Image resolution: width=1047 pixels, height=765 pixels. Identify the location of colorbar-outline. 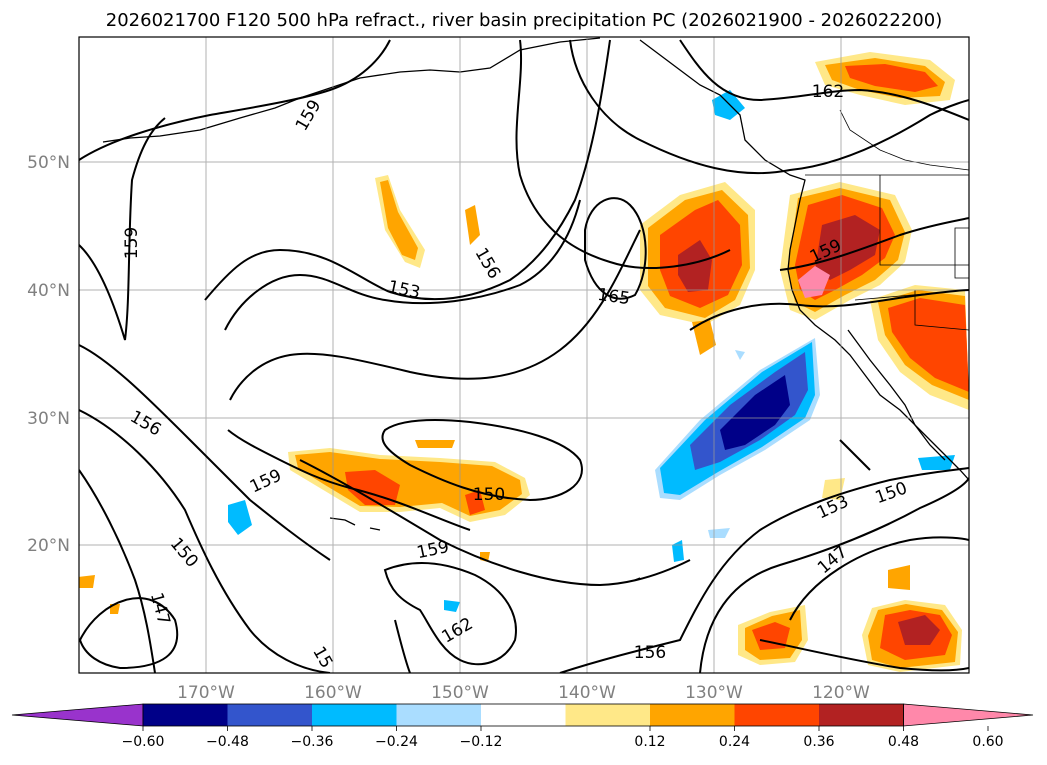
(523, 715).